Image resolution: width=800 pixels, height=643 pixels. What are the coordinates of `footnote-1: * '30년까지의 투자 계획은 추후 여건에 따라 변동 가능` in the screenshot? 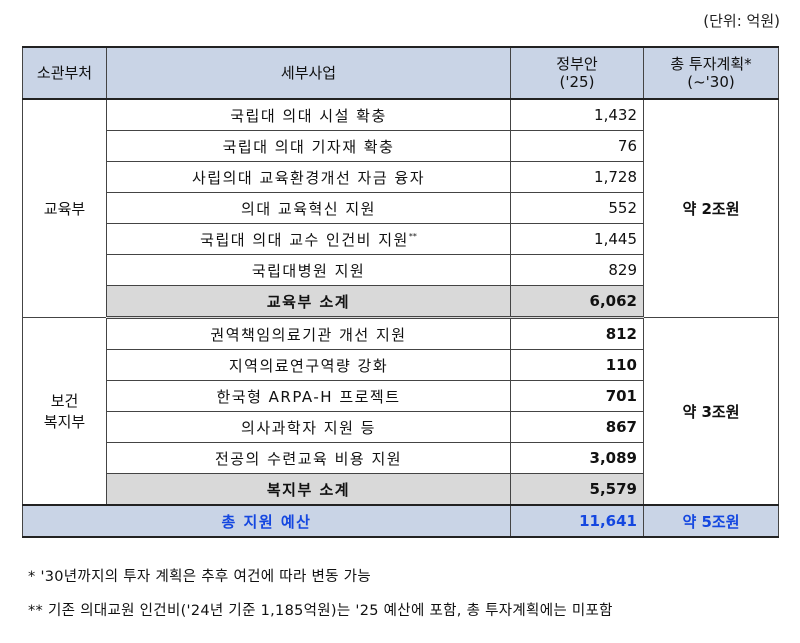 It's located at (199, 577).